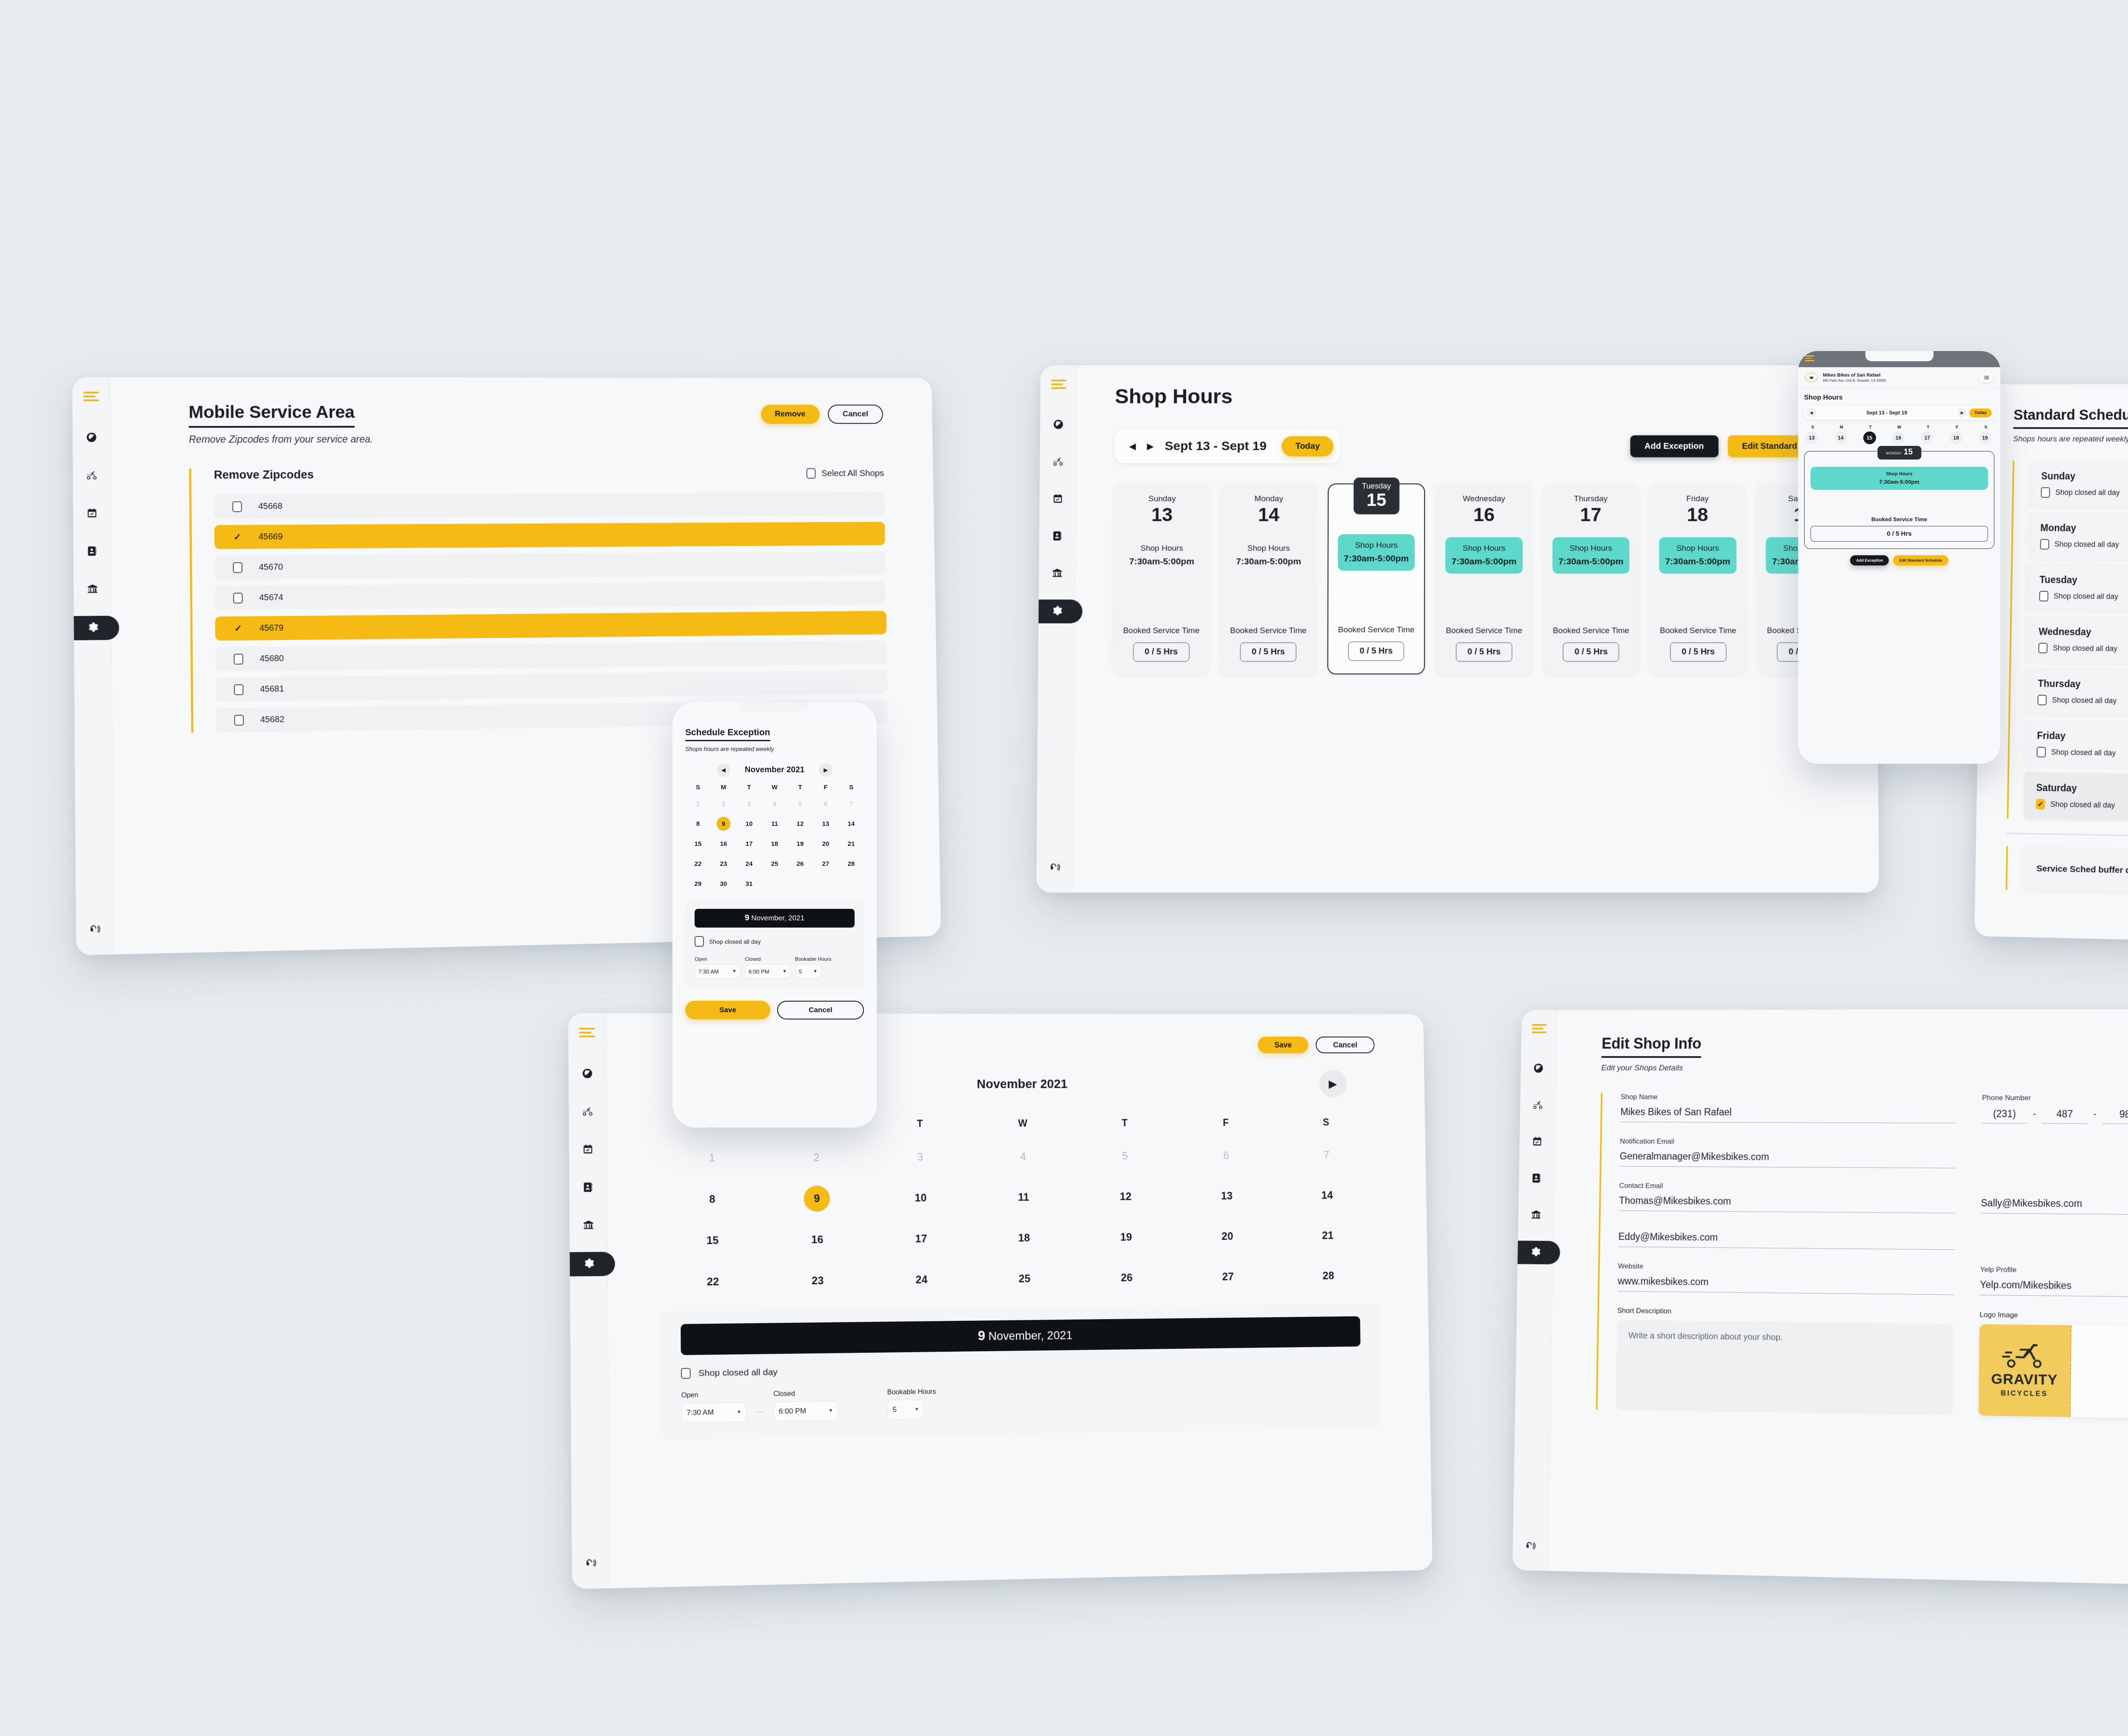  Describe the element at coordinates (723, 770) in the screenshot. I see `prev-month-icon: ◀` at that location.